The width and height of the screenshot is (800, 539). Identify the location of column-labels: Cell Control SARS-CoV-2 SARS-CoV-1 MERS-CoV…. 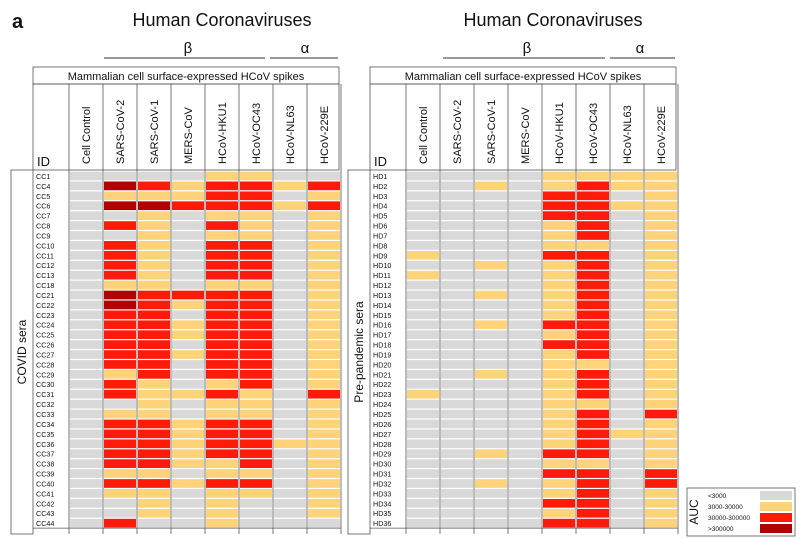
(543, 132).